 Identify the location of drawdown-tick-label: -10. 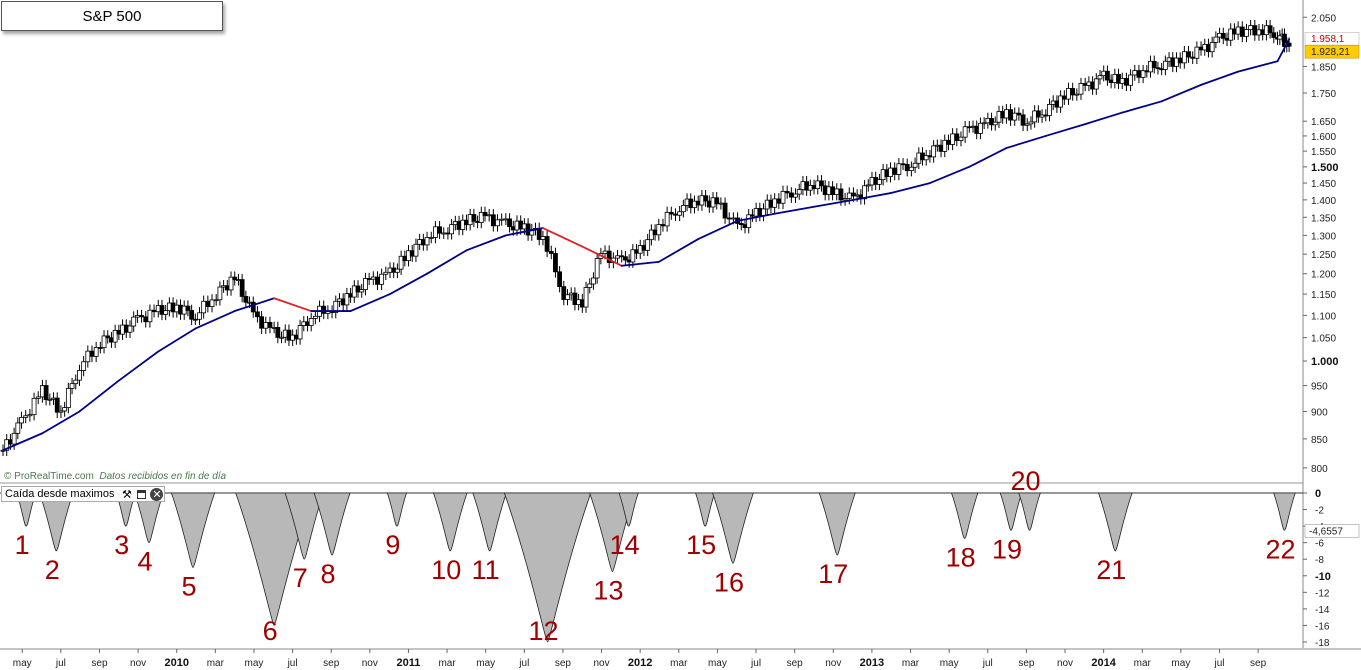
(1323, 577).